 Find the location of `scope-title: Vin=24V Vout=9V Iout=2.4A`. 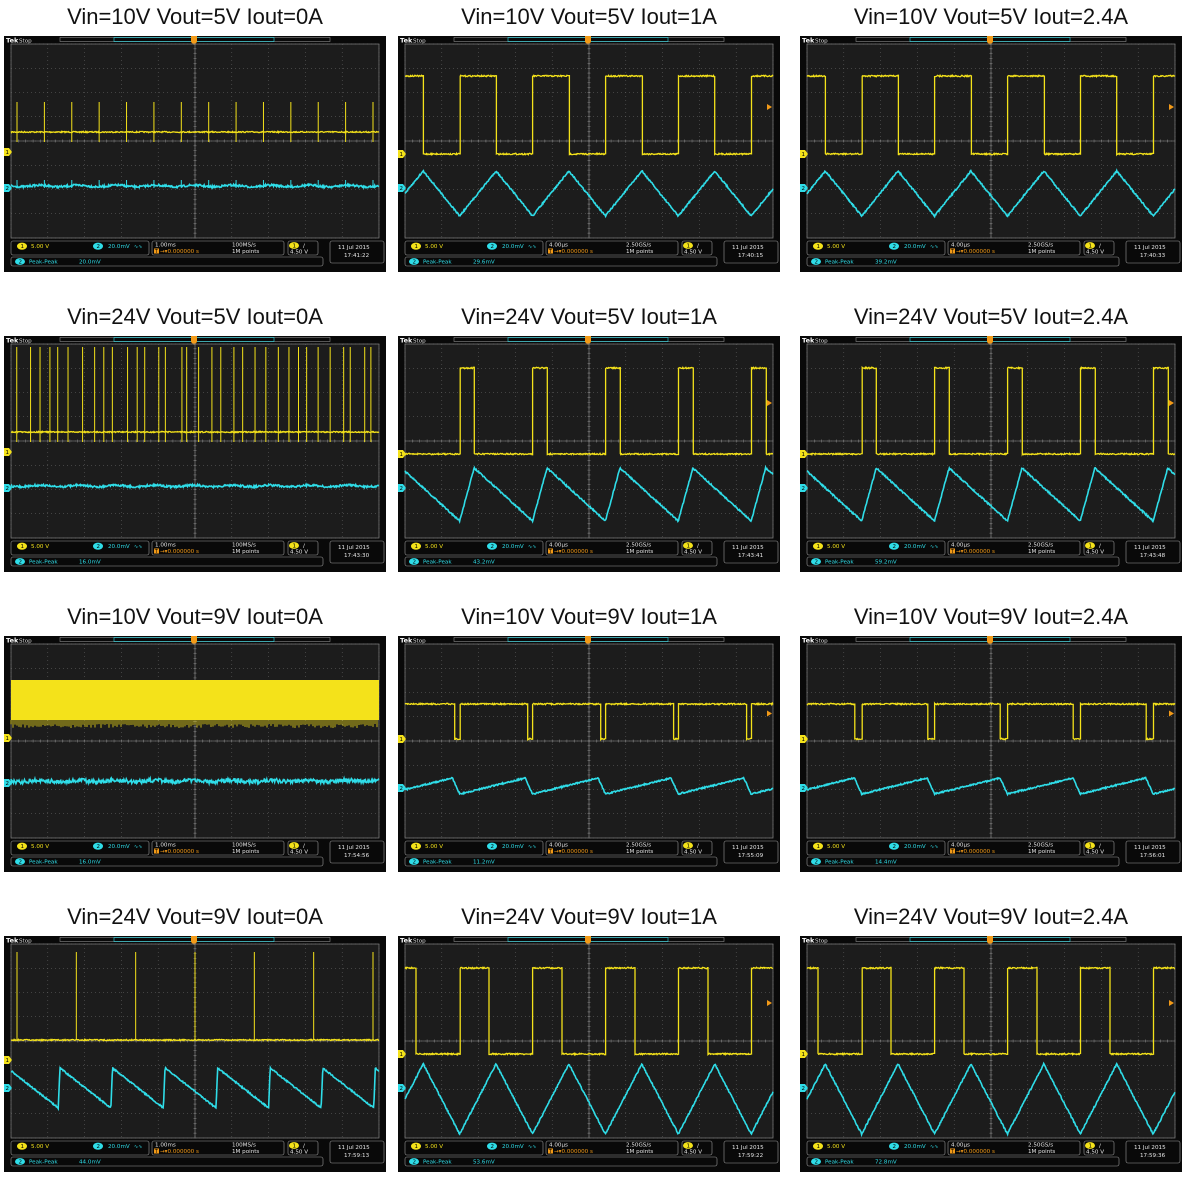

scope-title: Vin=24V Vout=9V Iout=2.4A is located at coordinates (991, 916).